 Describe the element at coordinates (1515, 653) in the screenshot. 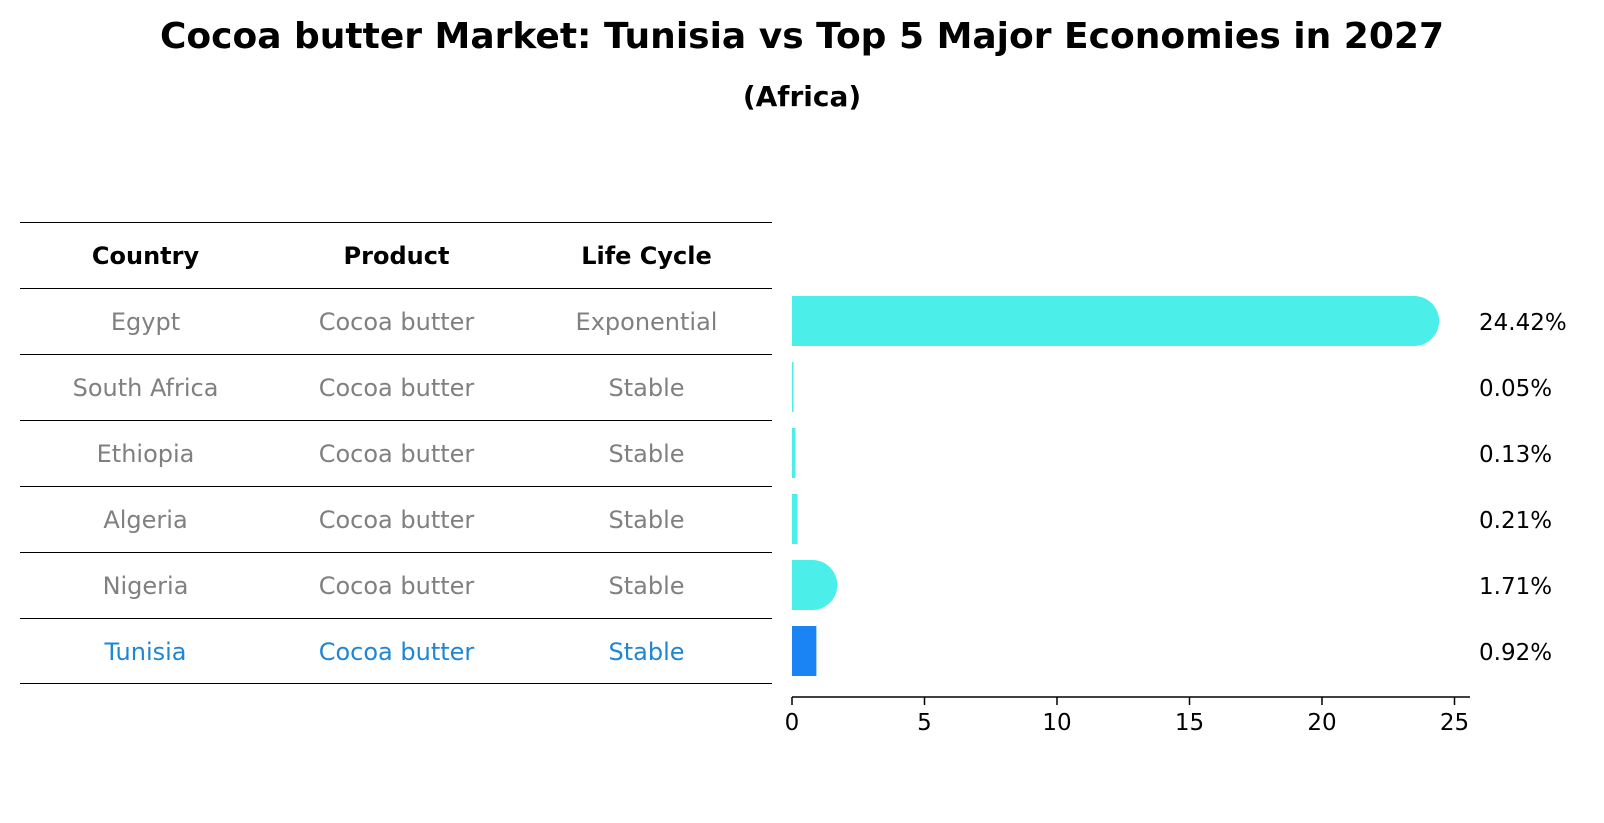

I see `value-label: 0.92%` at that location.